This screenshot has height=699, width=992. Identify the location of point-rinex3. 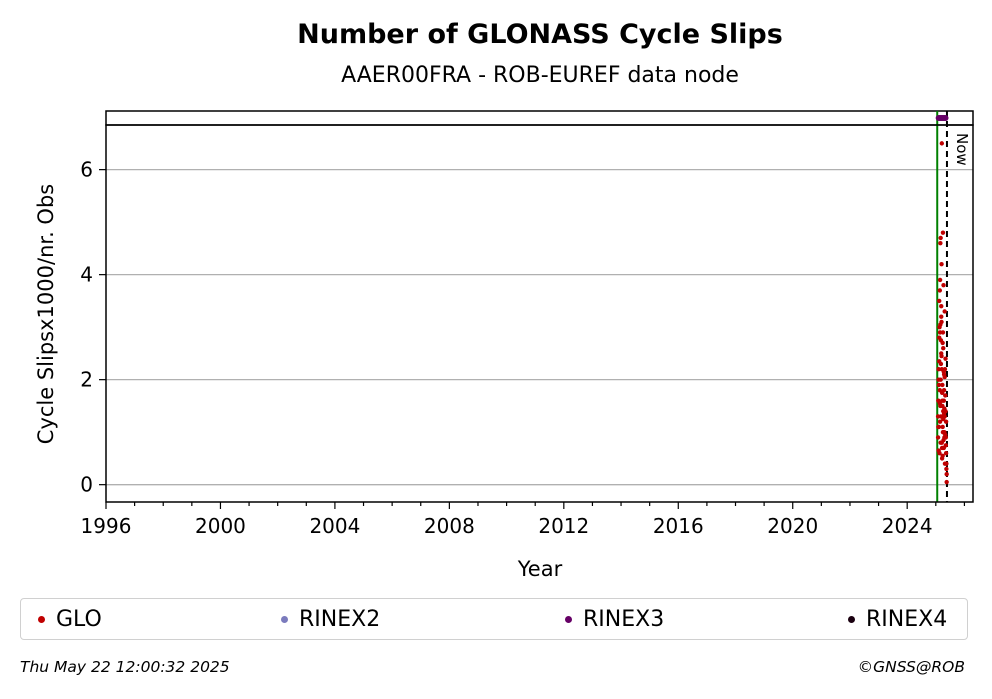
(945, 118).